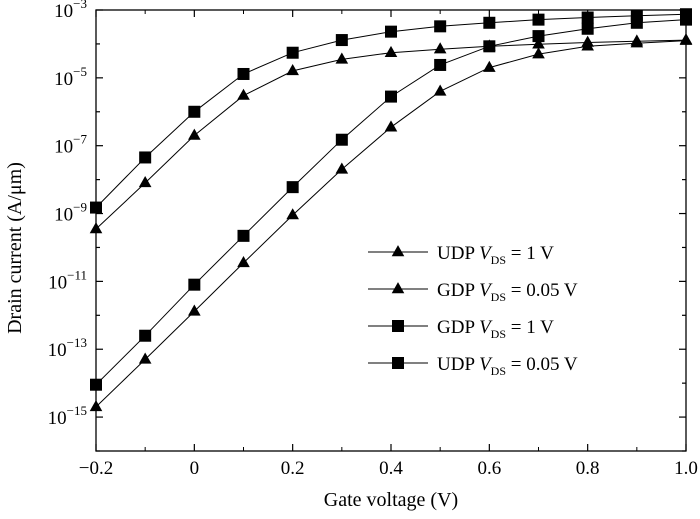 The image size is (700, 519). I want to click on y-tick-exponent: −5, so click(80, 71).